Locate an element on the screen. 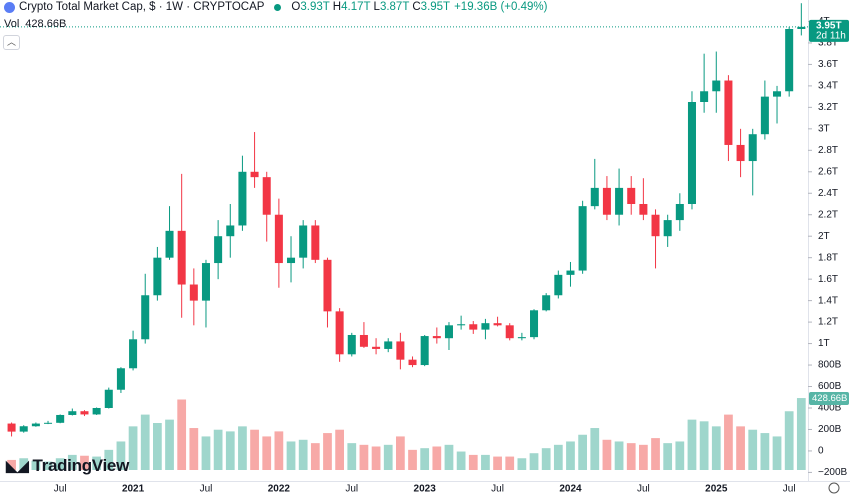 This screenshot has height=495, width=850. y-tick-label: 1T is located at coordinates (824, 343).